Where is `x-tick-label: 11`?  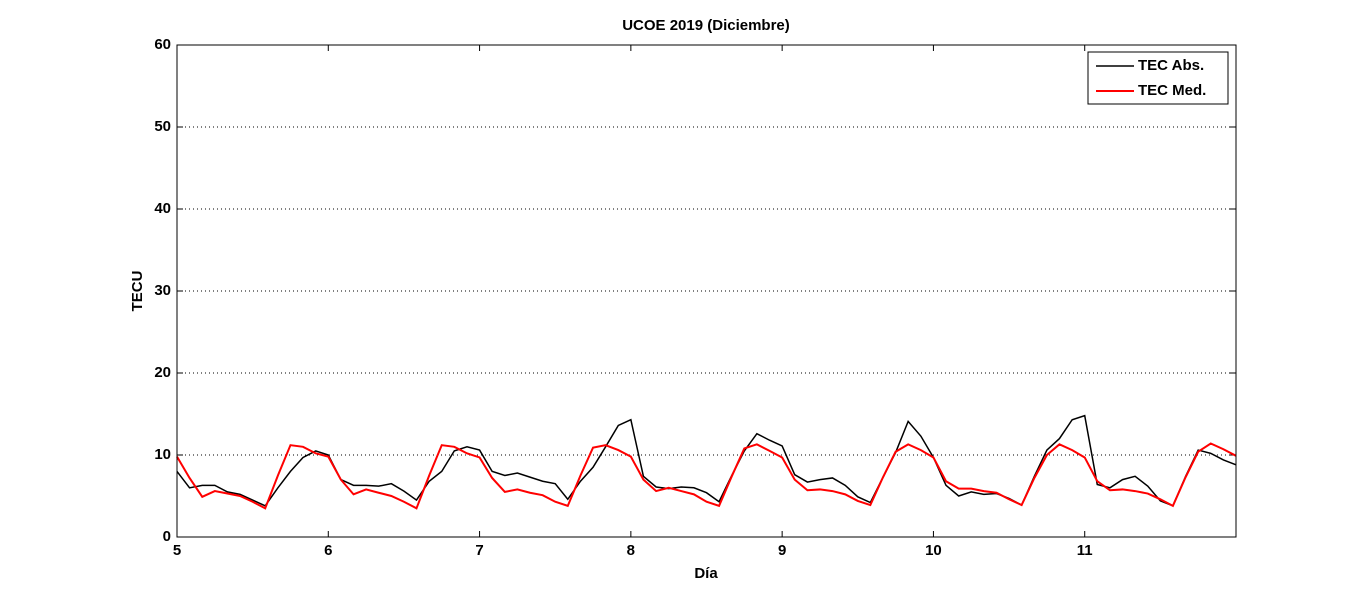
x-tick-label: 11 is located at coordinates (1085, 550).